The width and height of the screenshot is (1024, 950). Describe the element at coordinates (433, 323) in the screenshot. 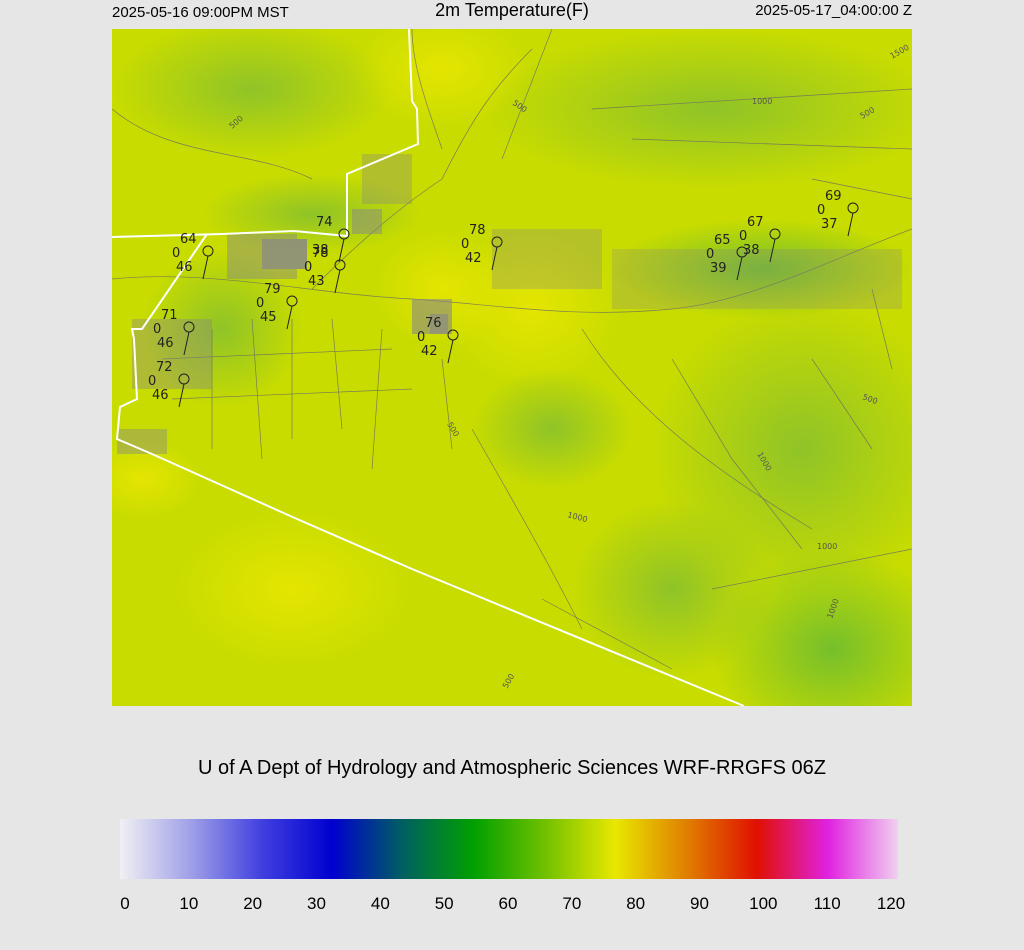

I see `station-temperature: 76` at that location.